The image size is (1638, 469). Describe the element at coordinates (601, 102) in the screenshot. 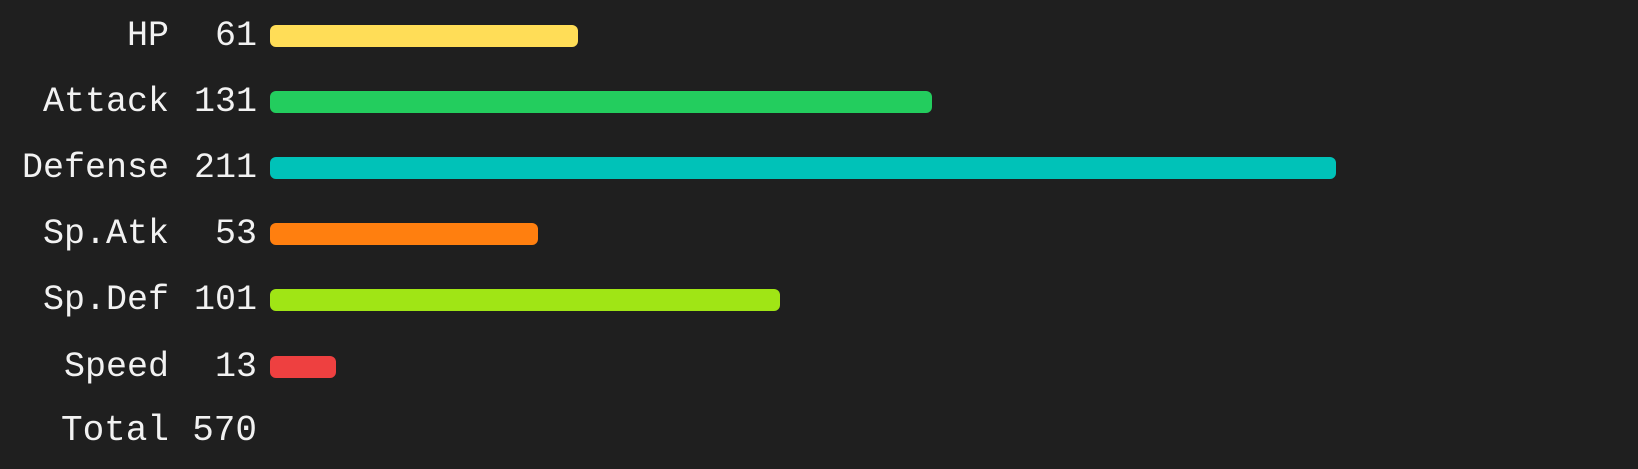

I see `stat-bar-attack` at that location.